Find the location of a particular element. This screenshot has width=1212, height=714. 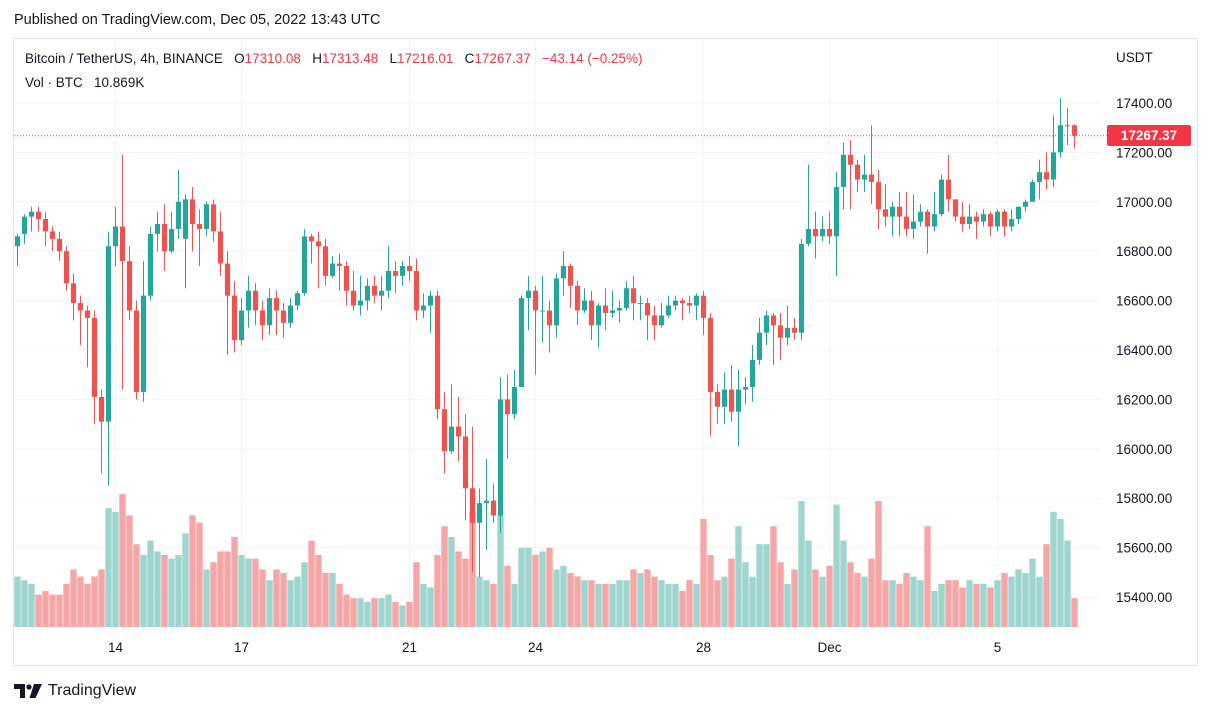

x-tick-label: 24 is located at coordinates (536, 647).